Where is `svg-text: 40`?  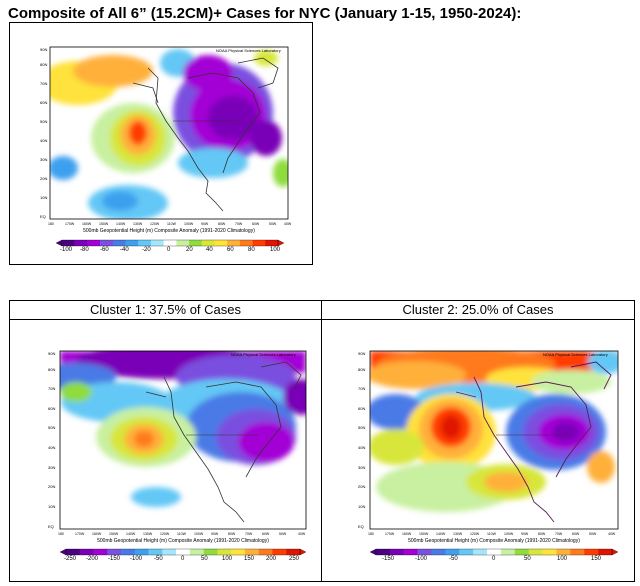 svg-text: 40 is located at coordinates (209, 250).